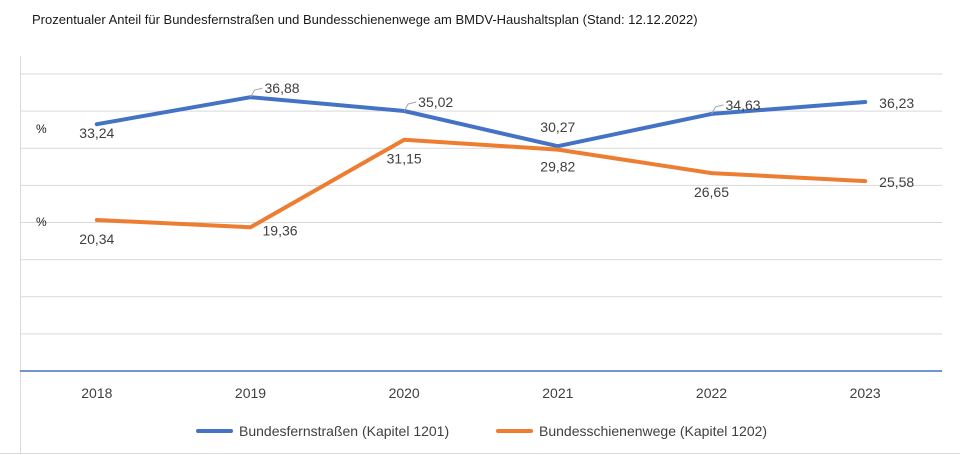 The image size is (960, 455). I want to click on data-label: 35,02, so click(435, 102).